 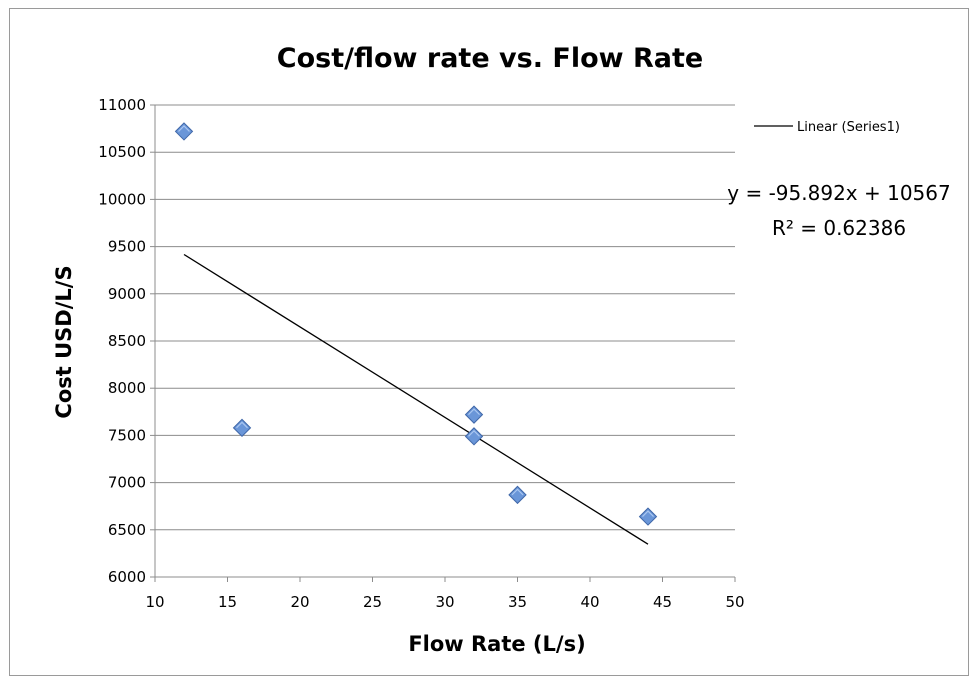 What do you see at coordinates (372, 602) in the screenshot?
I see `x-tick-label-3: 25` at bounding box center [372, 602].